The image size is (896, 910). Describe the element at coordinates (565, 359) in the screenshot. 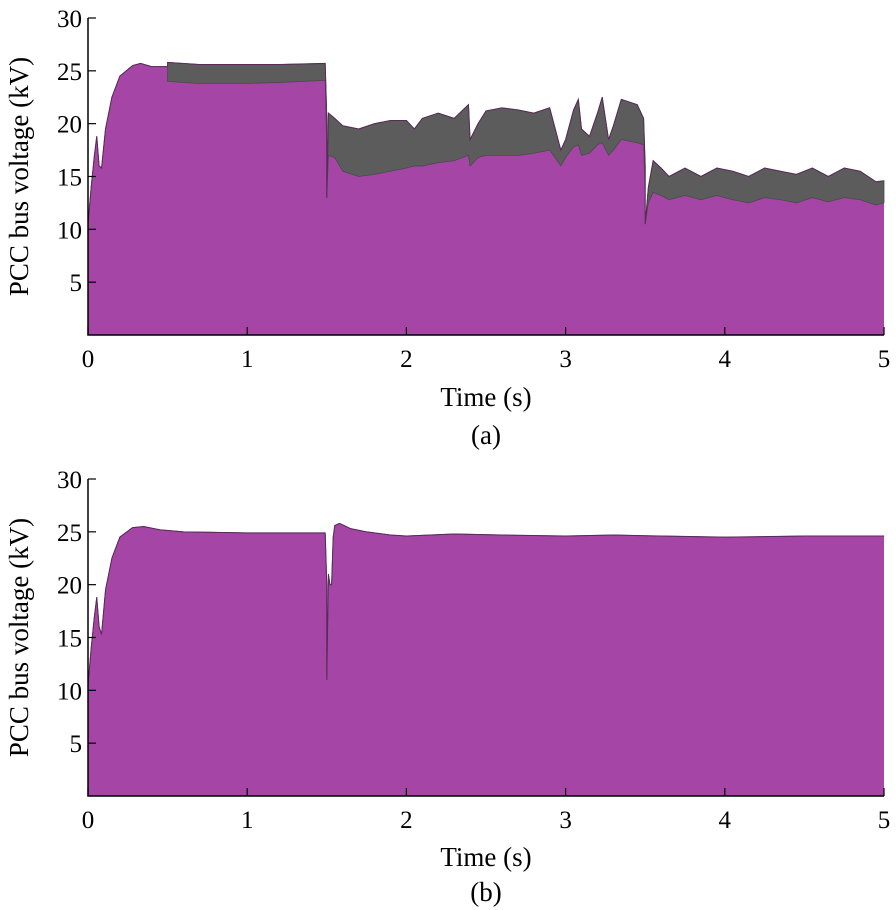

I see `x-tick-label-a-3: 3` at that location.